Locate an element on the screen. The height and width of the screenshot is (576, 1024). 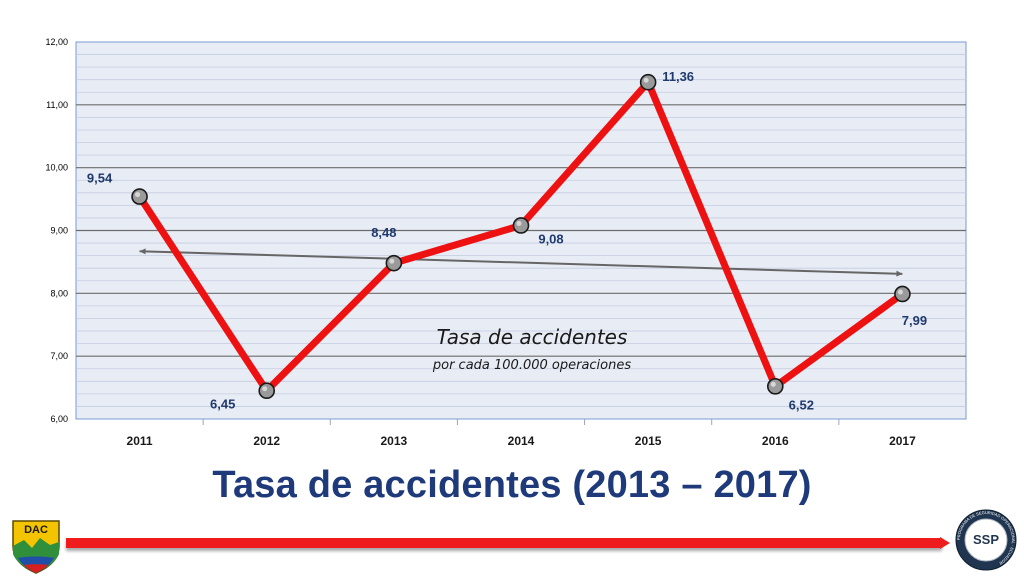
slide-title: Tasa de accidentes (2013 – 2017) is located at coordinates (512, 485).